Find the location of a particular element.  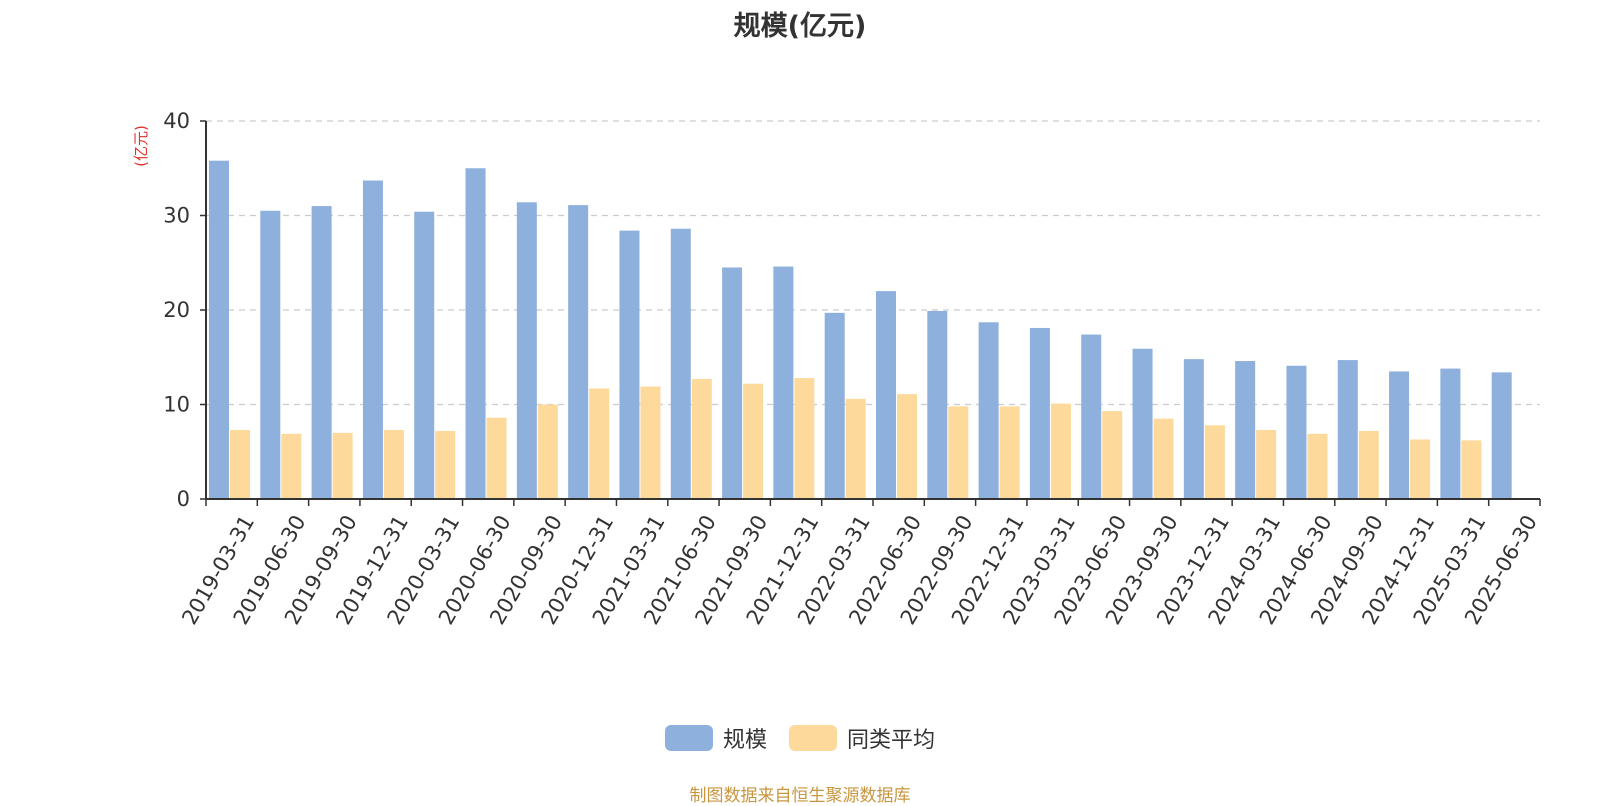

y-tick-label: 10 is located at coordinates (176, 405).